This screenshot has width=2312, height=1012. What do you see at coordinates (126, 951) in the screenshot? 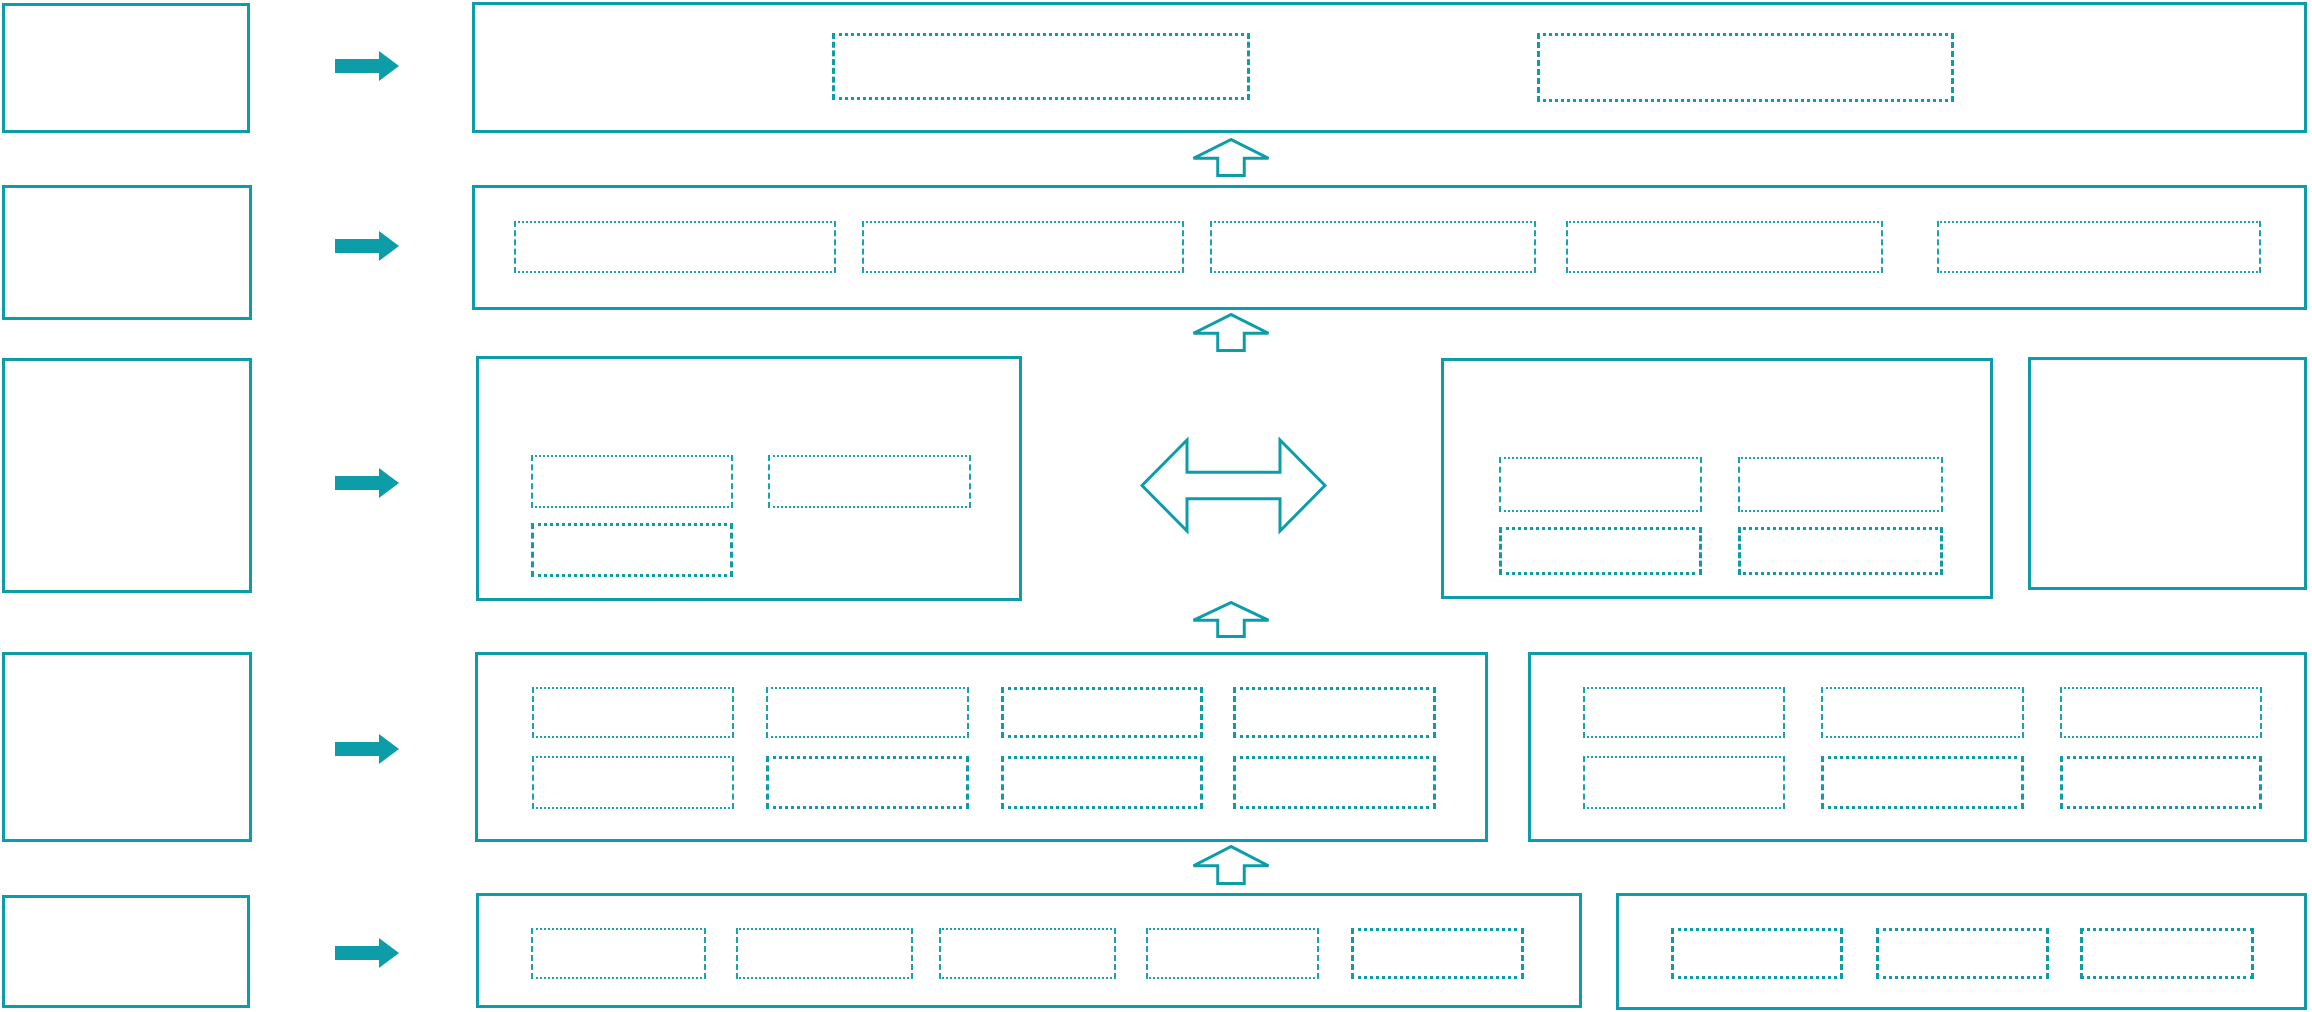
I see `left-box-row5` at bounding box center [126, 951].